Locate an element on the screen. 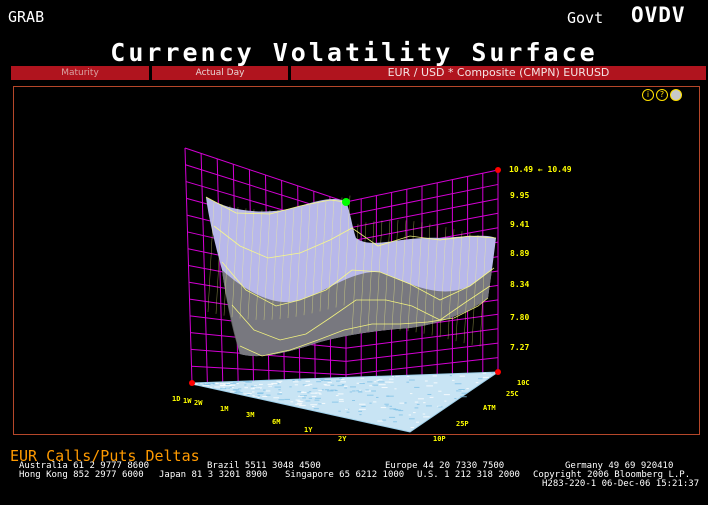 This screenshot has width=708, height=505. currency-pair-selector: EUR / USD * Composite (CMPN) EURUSD is located at coordinates (498, 73).